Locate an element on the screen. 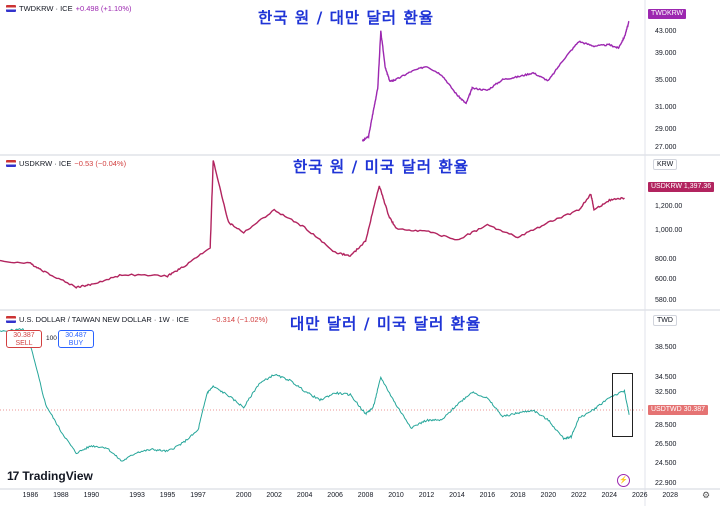  price-tag-twdkrw: TWDKRW is located at coordinates (667, 14).